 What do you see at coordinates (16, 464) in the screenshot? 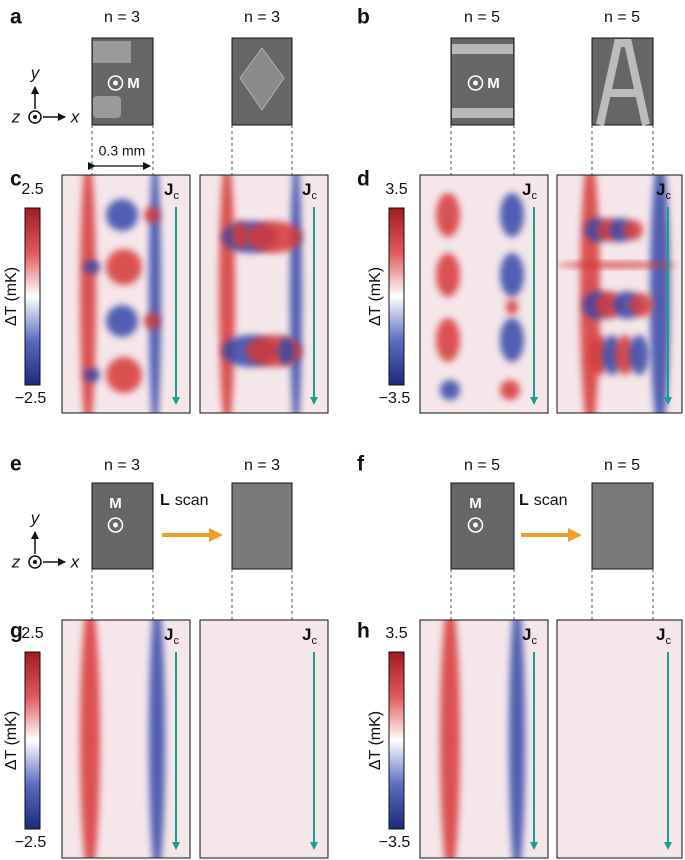
I see `panel-label: e` at bounding box center [16, 464].